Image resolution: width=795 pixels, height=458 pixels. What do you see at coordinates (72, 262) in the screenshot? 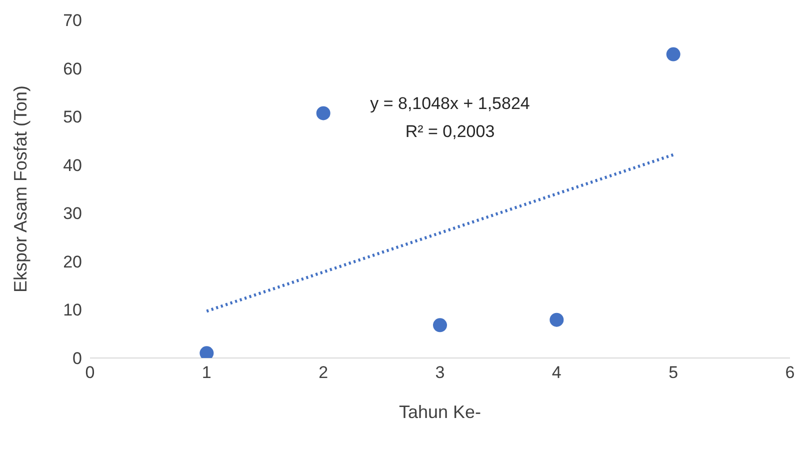
I see `y-tick-label: 20` at bounding box center [72, 262].